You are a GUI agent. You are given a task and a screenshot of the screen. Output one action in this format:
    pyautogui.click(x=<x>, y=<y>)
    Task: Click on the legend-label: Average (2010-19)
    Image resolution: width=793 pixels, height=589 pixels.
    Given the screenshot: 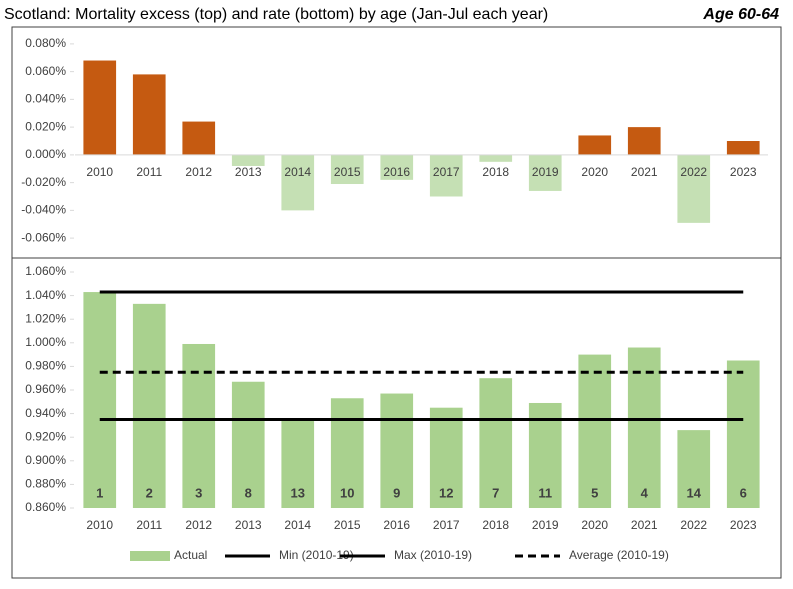 What is the action you would take?
    pyautogui.click(x=619, y=555)
    